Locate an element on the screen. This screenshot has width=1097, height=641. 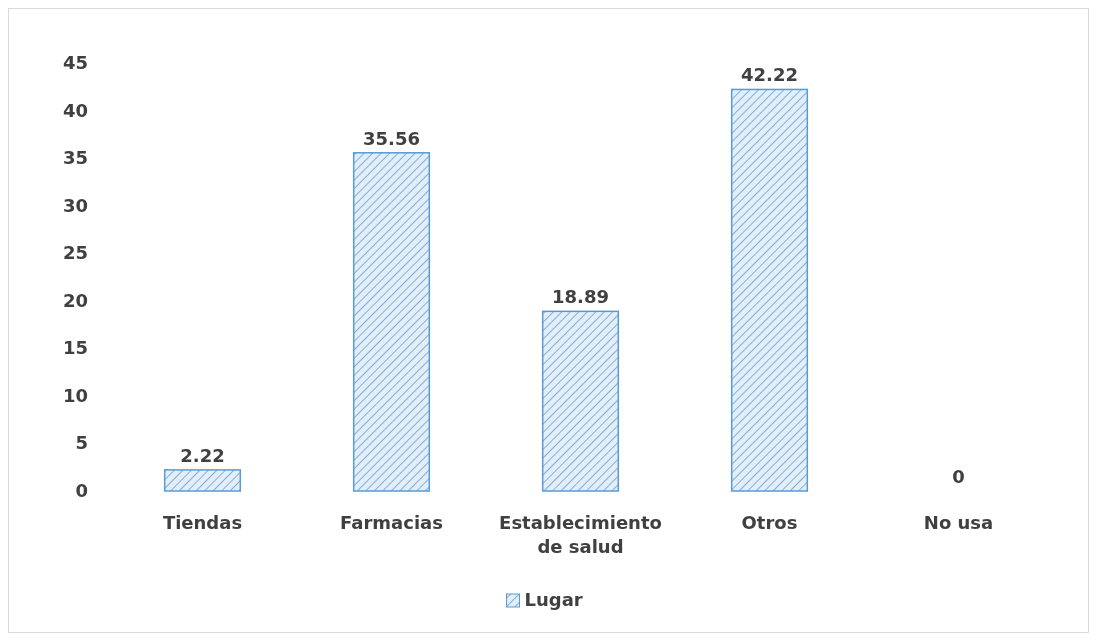
y-tick-label: 15 is located at coordinates (75, 348).